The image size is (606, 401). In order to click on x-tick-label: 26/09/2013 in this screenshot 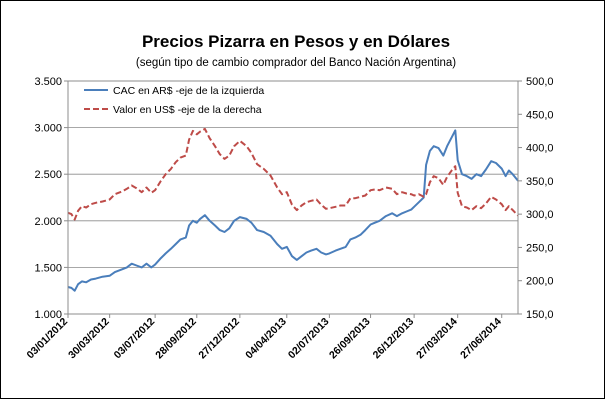, I will do `click(350, 339)`.